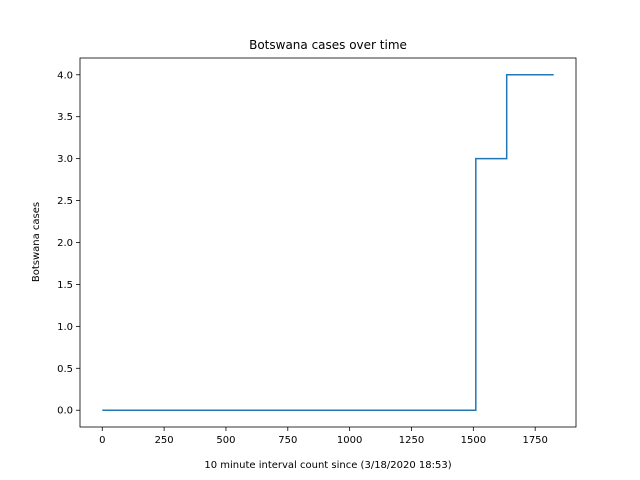 This screenshot has width=640, height=480. I want to click on y-axis-label: Botswana cases, so click(36, 242).